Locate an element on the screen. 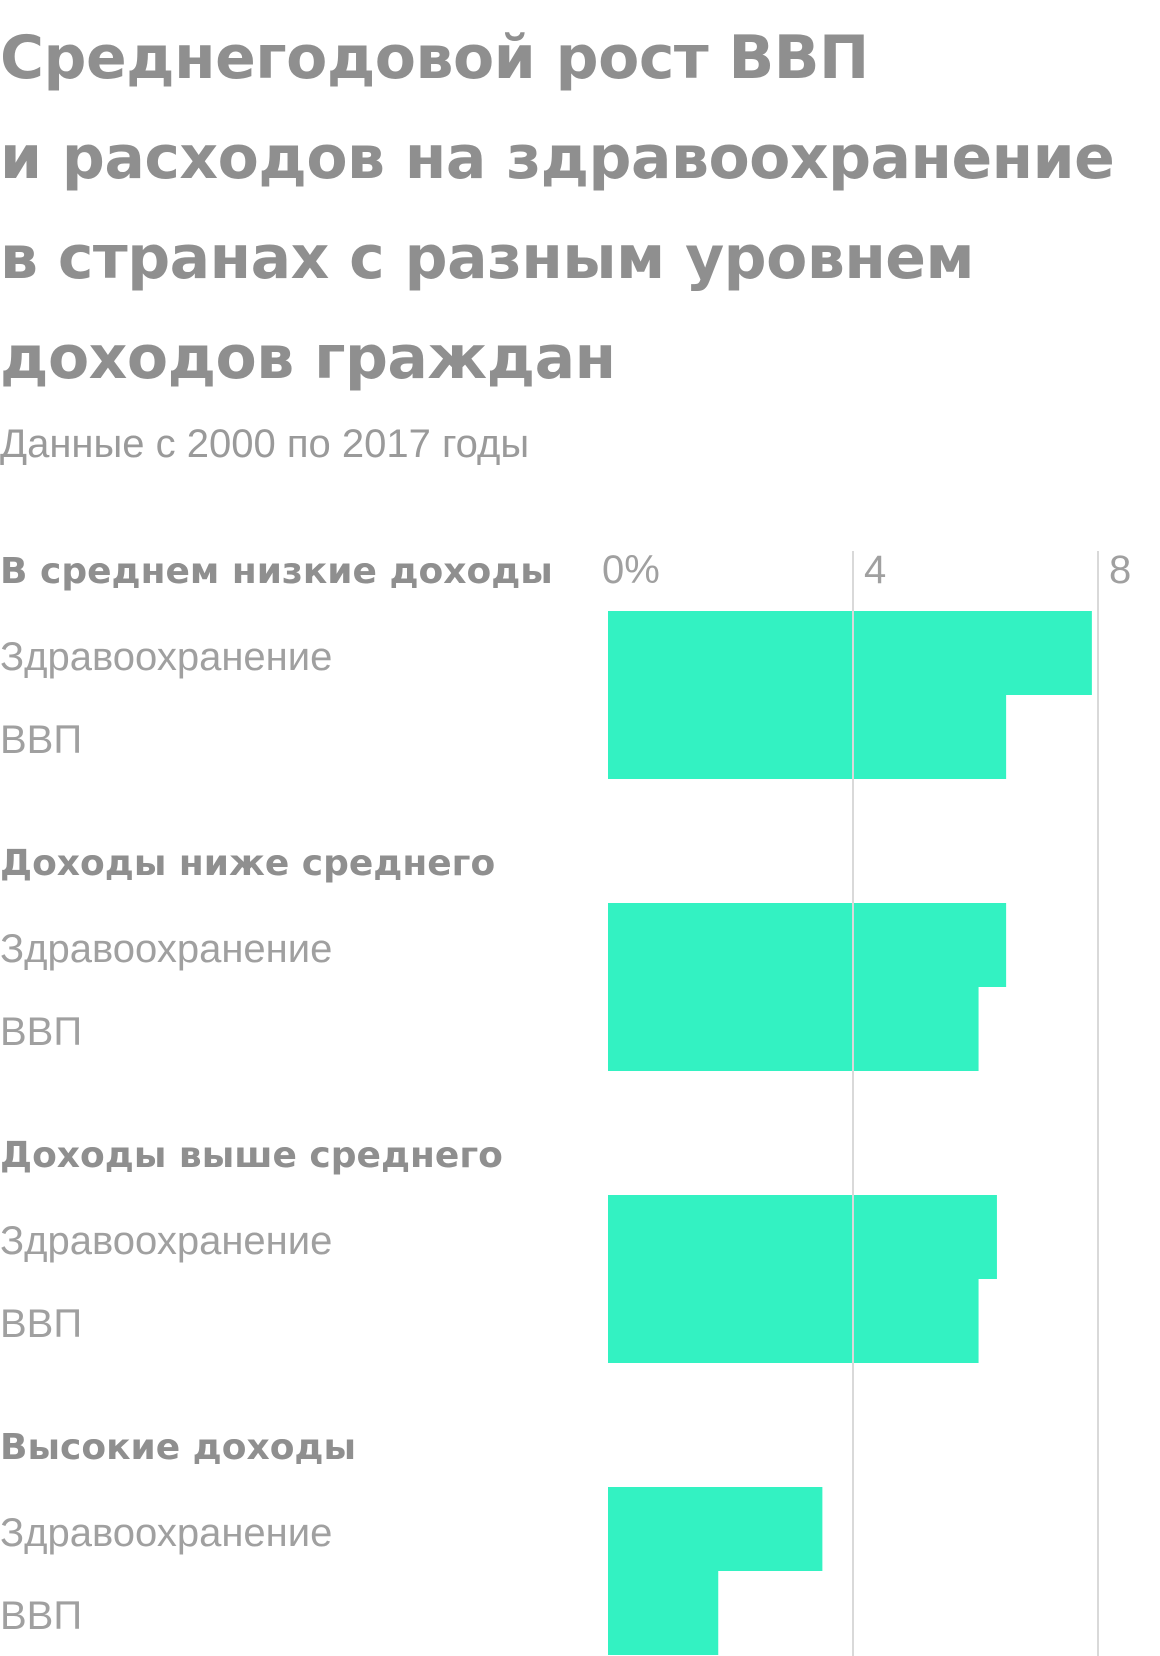  x-tick-label: 4 is located at coordinates (875, 570).